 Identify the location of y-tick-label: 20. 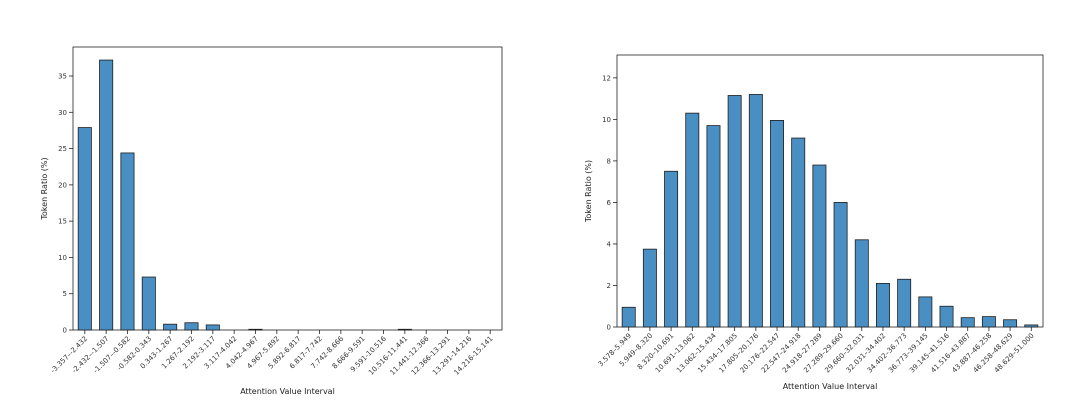
(62, 185).